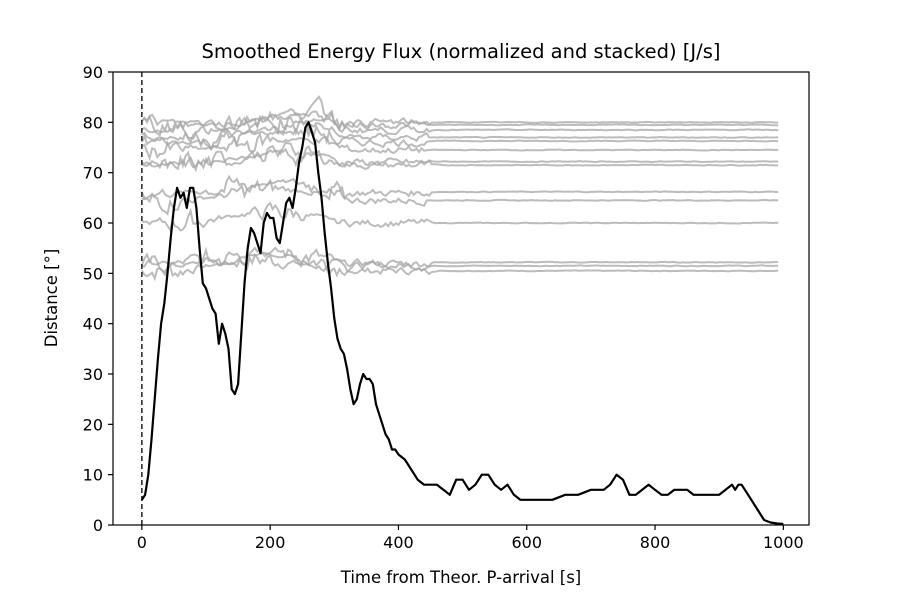 This screenshot has width=900, height=600. What do you see at coordinates (93, 72) in the screenshot?
I see `y-tick-label: 90` at bounding box center [93, 72].